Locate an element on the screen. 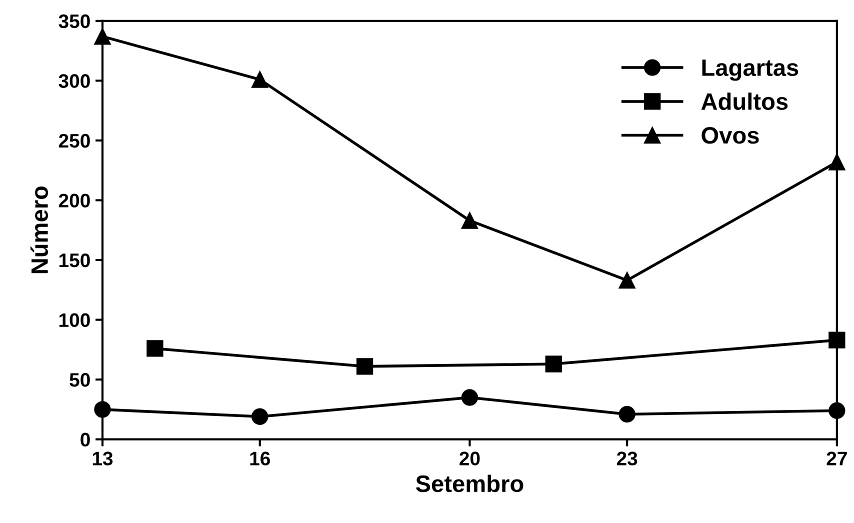 This screenshot has height=523, width=854. y-axis-title: Número is located at coordinates (39, 230).